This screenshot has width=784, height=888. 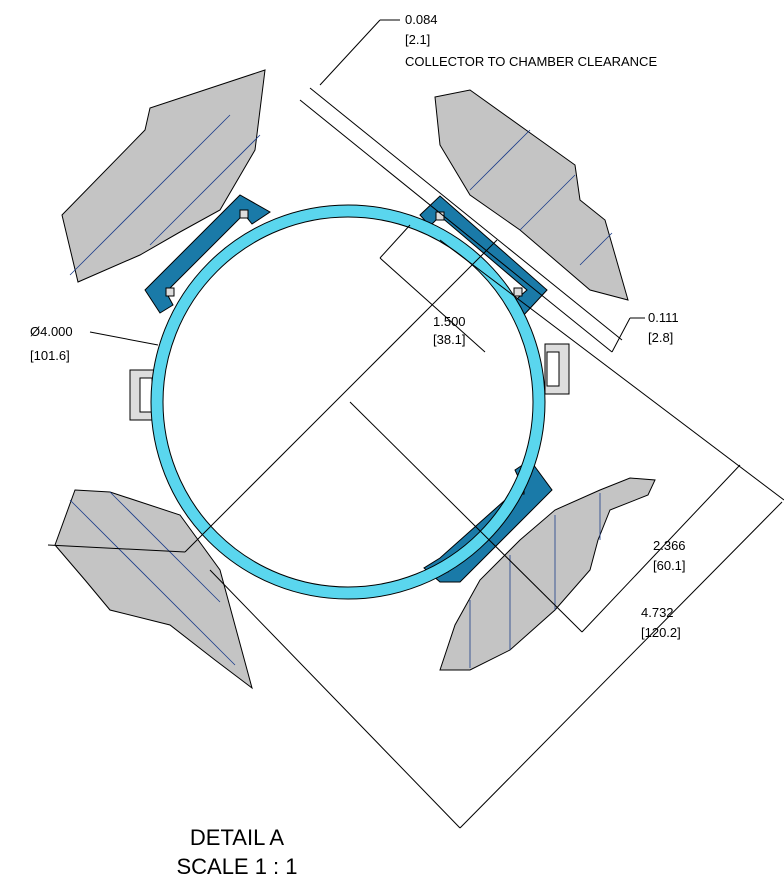 What do you see at coordinates (531, 61) in the screenshot?
I see `clearance-note: COLLECTOR TO CHAMBER CLEARANCE` at bounding box center [531, 61].